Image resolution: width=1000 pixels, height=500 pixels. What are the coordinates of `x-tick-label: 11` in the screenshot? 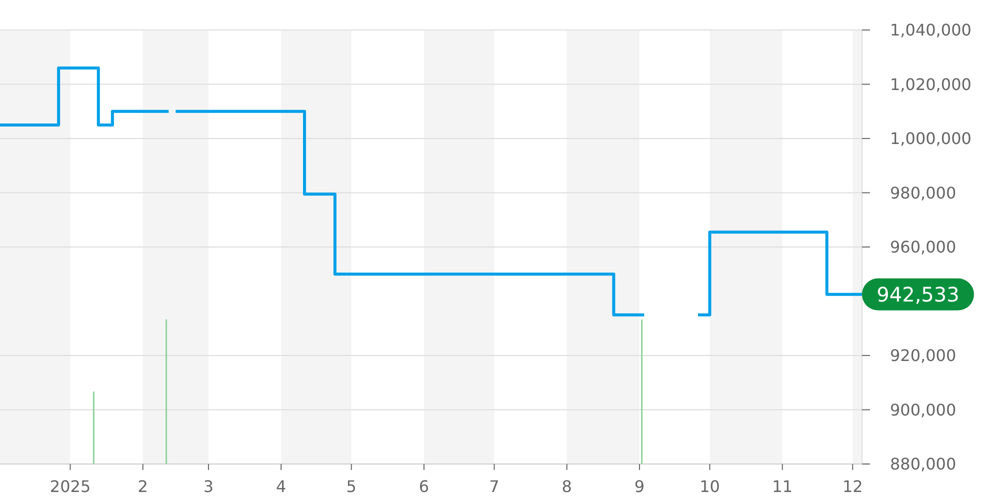 It's located at (782, 486).